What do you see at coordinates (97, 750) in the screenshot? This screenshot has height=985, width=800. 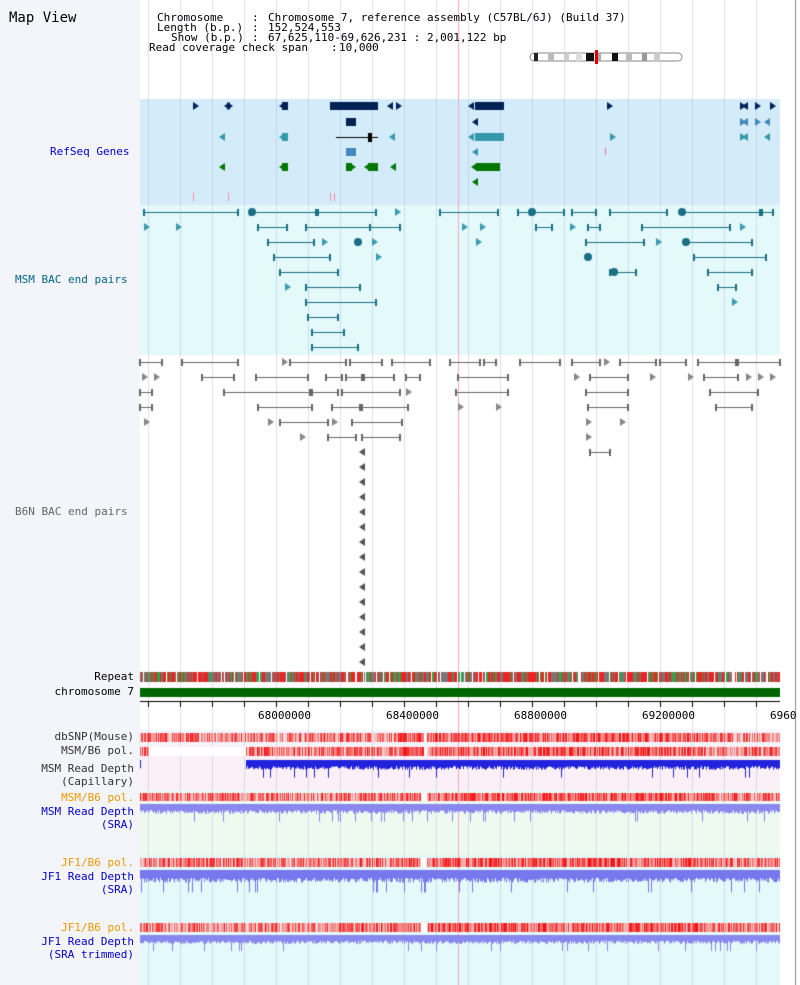 I see `track-label-msm-b6-pol-1: MSM/B6 pol.` at bounding box center [97, 750].